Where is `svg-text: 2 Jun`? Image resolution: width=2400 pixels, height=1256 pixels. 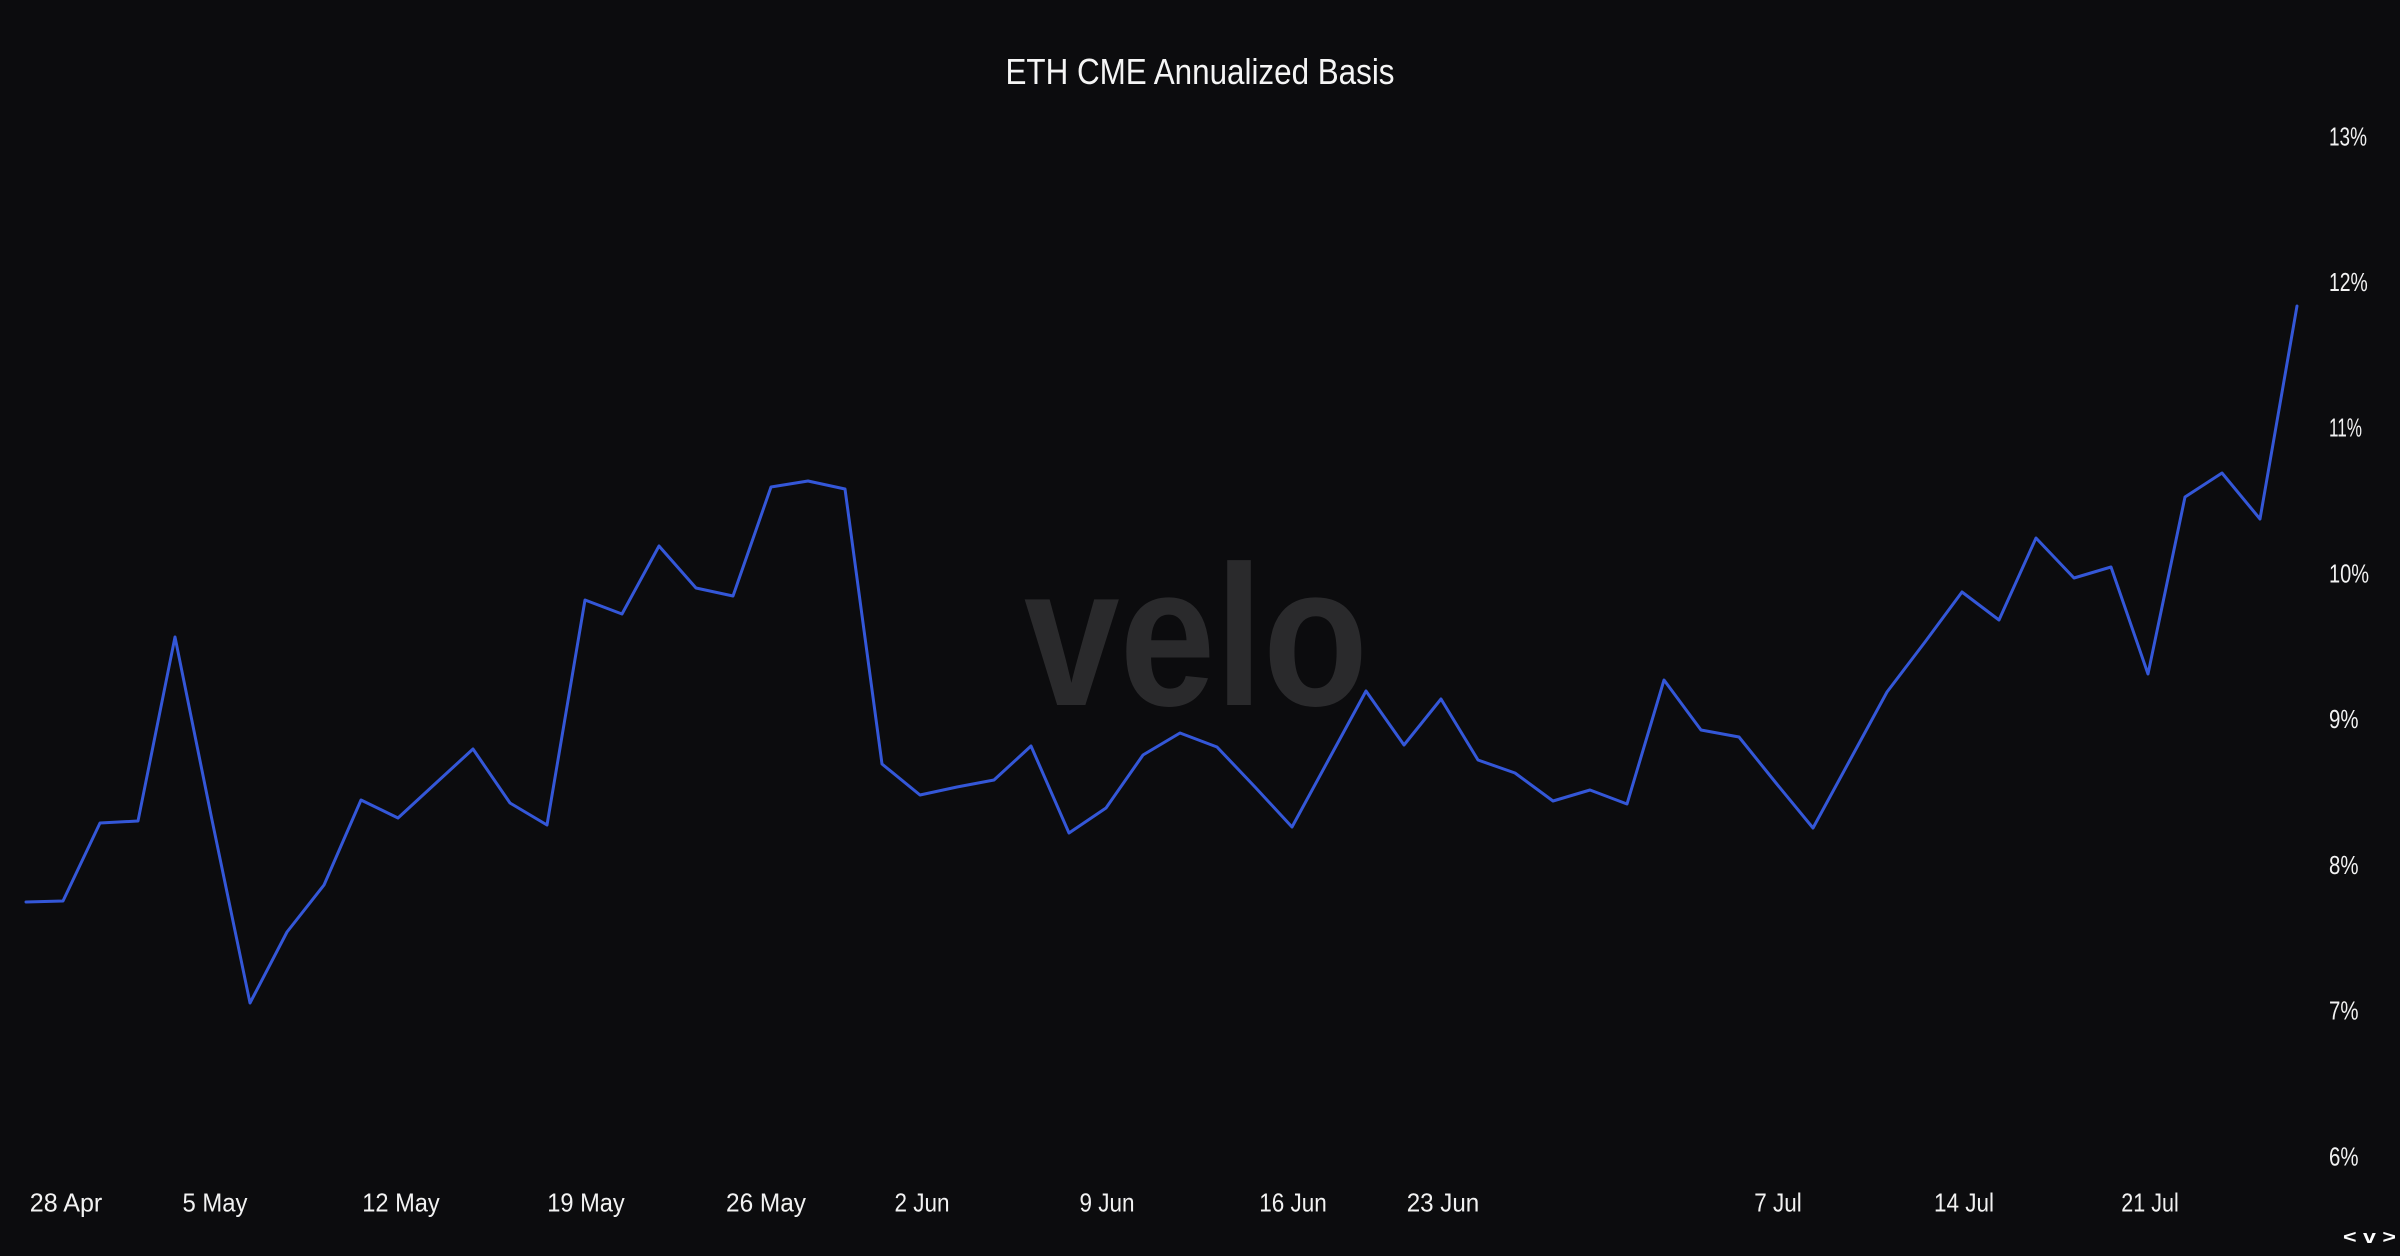
svg-text: 2 Jun is located at coordinates (922, 1203).